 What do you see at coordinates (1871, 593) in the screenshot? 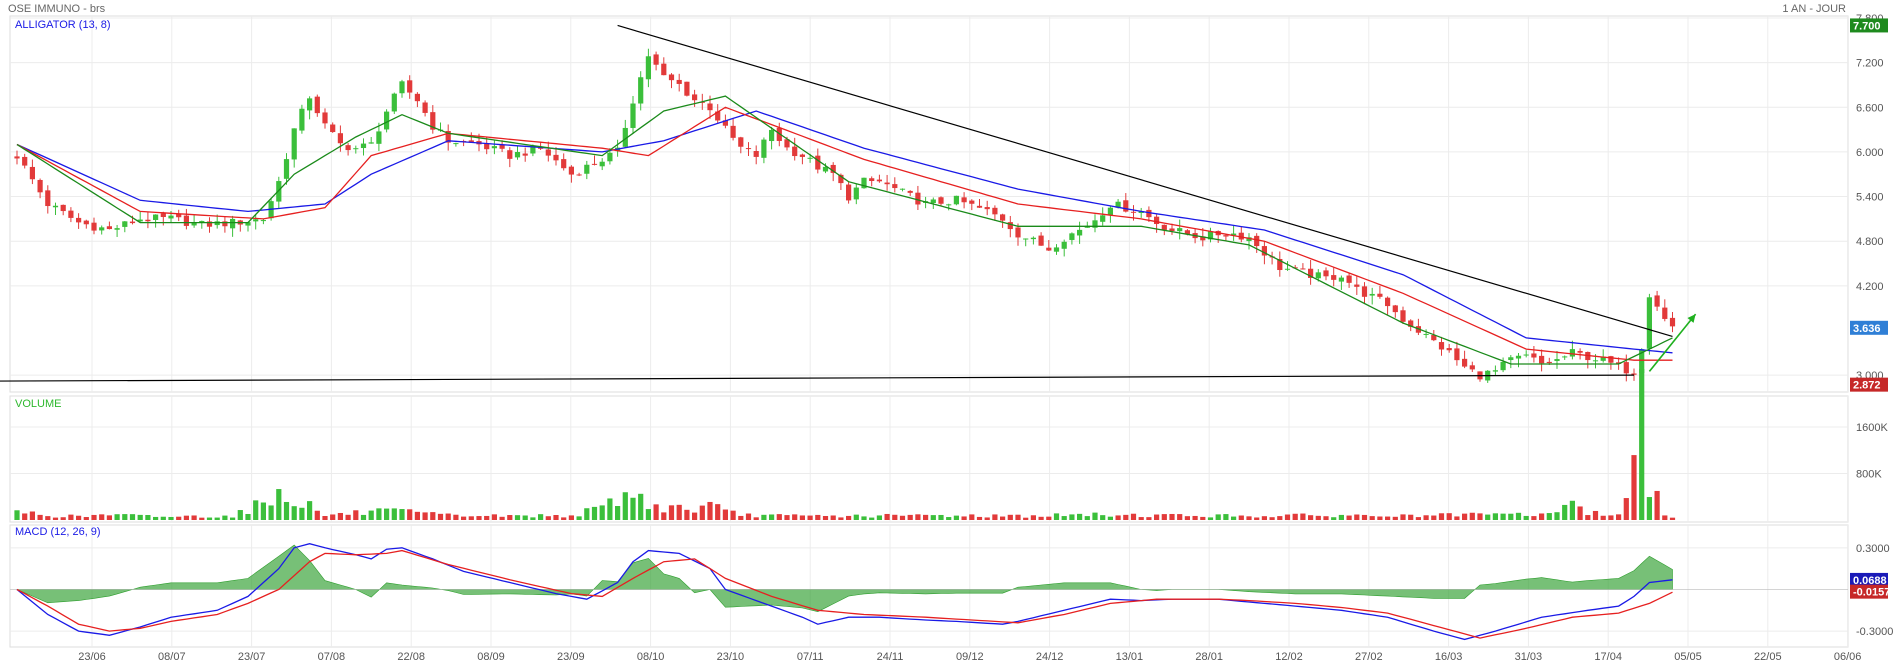
I see `price-badge-label: -0.0157` at bounding box center [1871, 593].